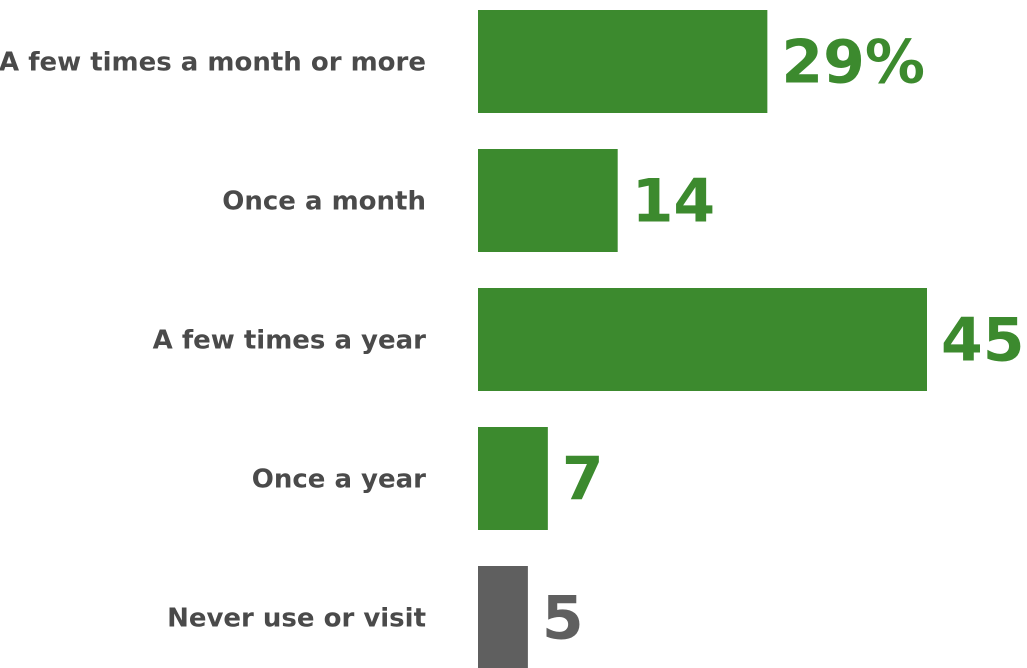  Describe the element at coordinates (290, 341) in the screenshot. I see `category-label: A few times a year` at that location.